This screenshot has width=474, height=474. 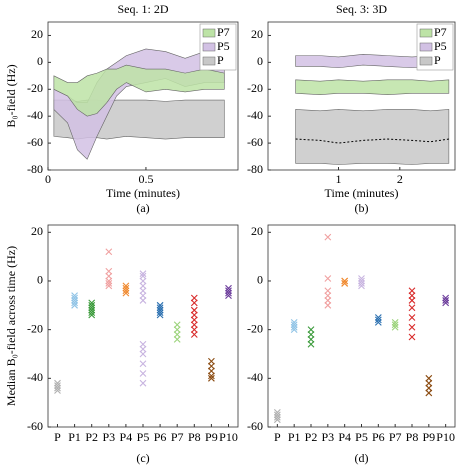 I want to click on x-tick-label: 0, so click(x=48, y=179).